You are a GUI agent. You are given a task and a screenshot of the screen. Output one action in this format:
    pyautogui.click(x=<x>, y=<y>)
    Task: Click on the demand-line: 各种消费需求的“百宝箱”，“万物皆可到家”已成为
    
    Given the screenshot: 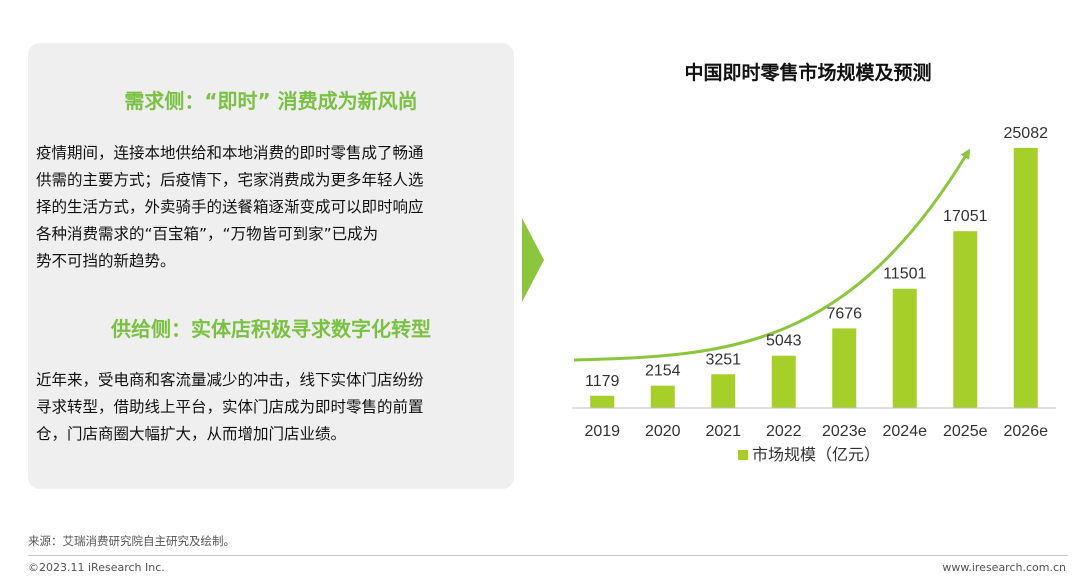 What is the action you would take?
    pyautogui.click(x=207, y=234)
    